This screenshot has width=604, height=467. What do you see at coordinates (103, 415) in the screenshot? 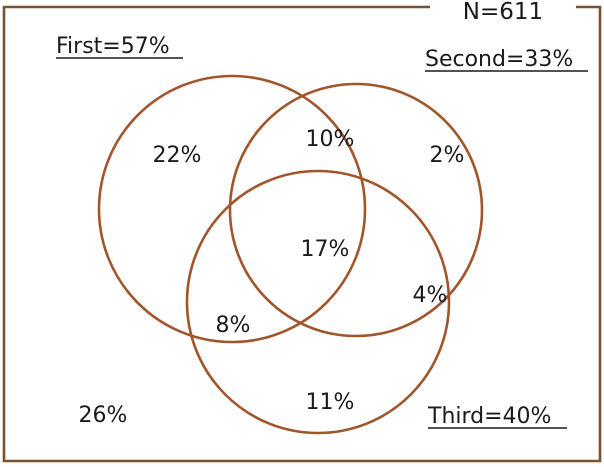
I see `region-none: 26%` at bounding box center [103, 415].